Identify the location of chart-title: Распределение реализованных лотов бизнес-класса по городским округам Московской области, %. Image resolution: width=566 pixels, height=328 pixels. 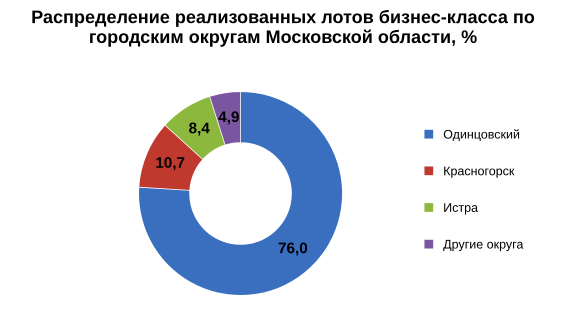
(283, 28).